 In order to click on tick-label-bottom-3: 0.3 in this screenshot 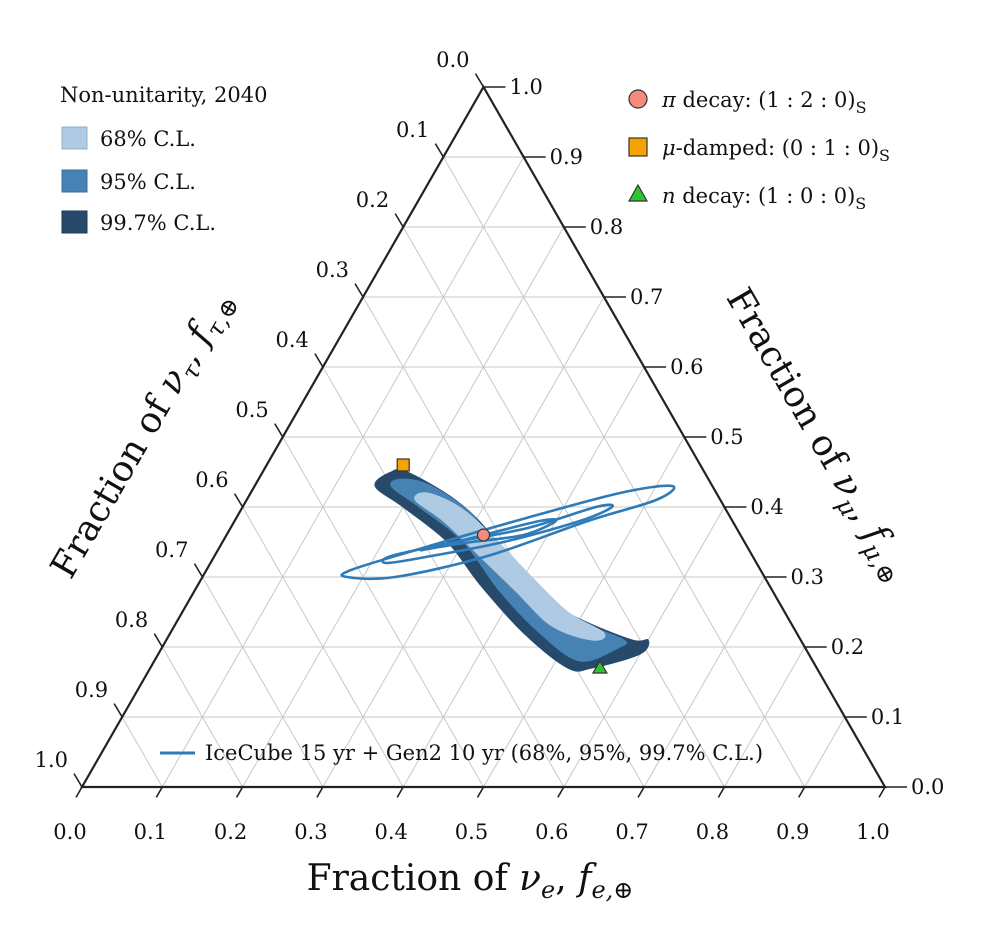, I will do `click(310, 832)`.